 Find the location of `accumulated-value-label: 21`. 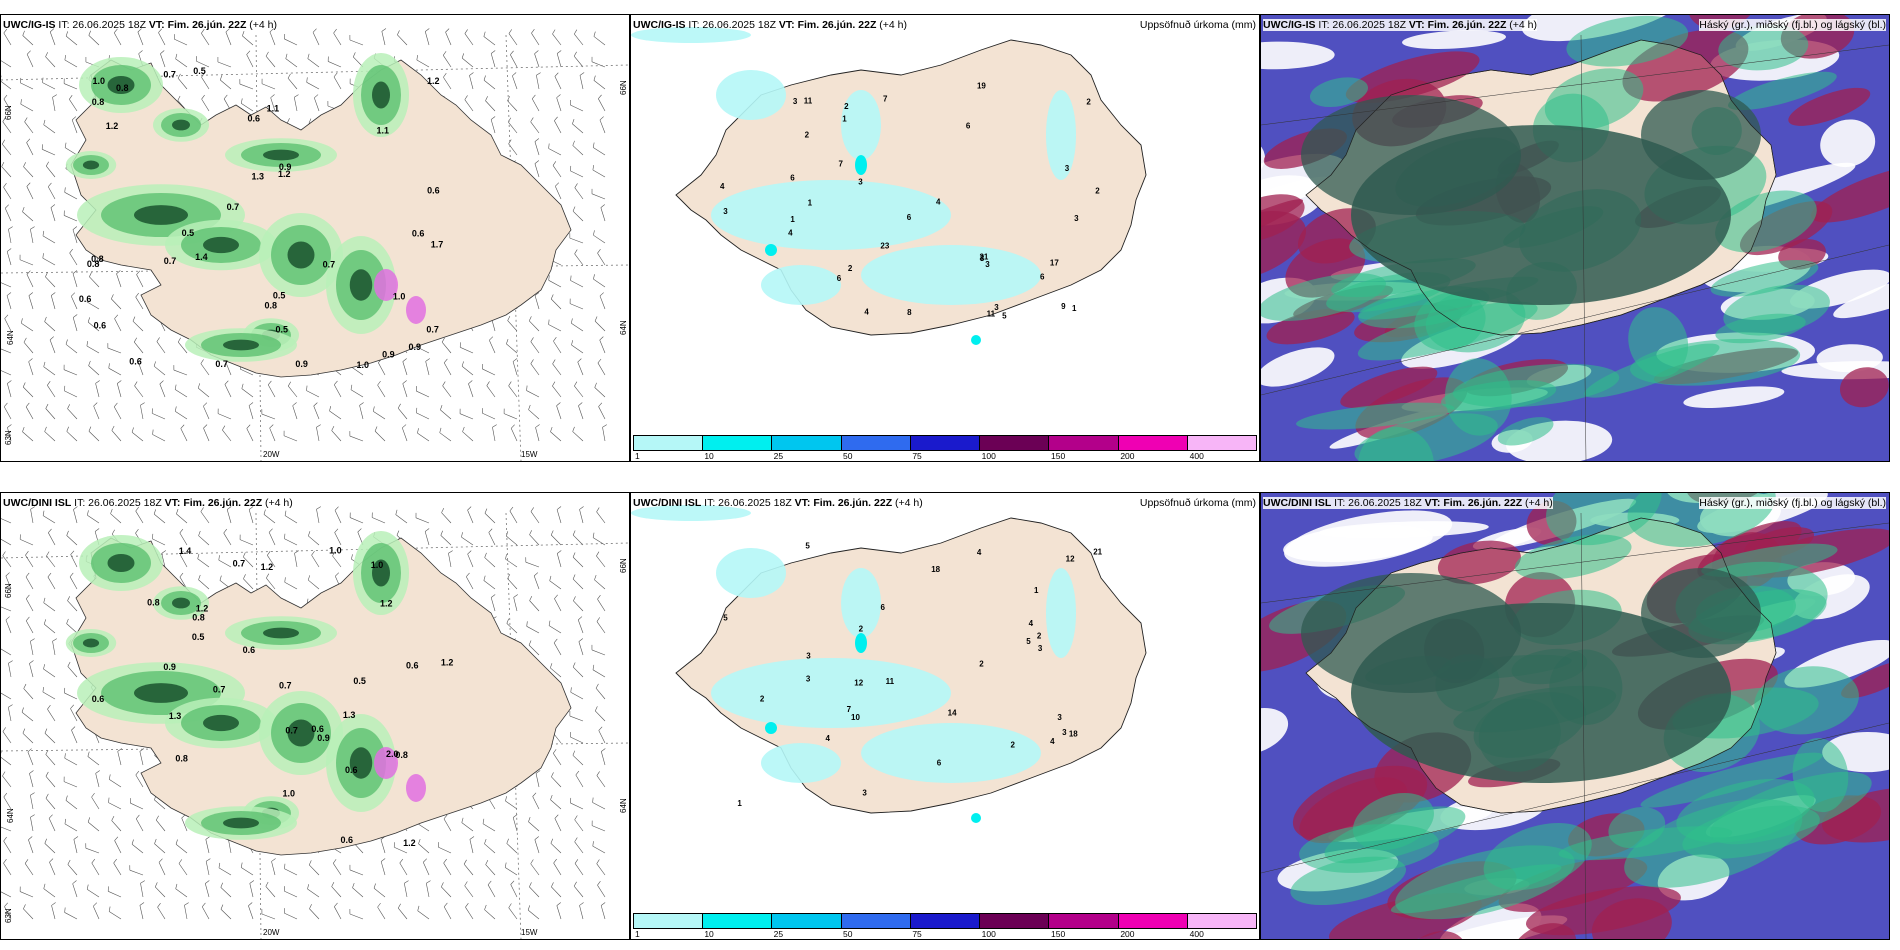

accumulated-value-label: 21 is located at coordinates (983, 256).